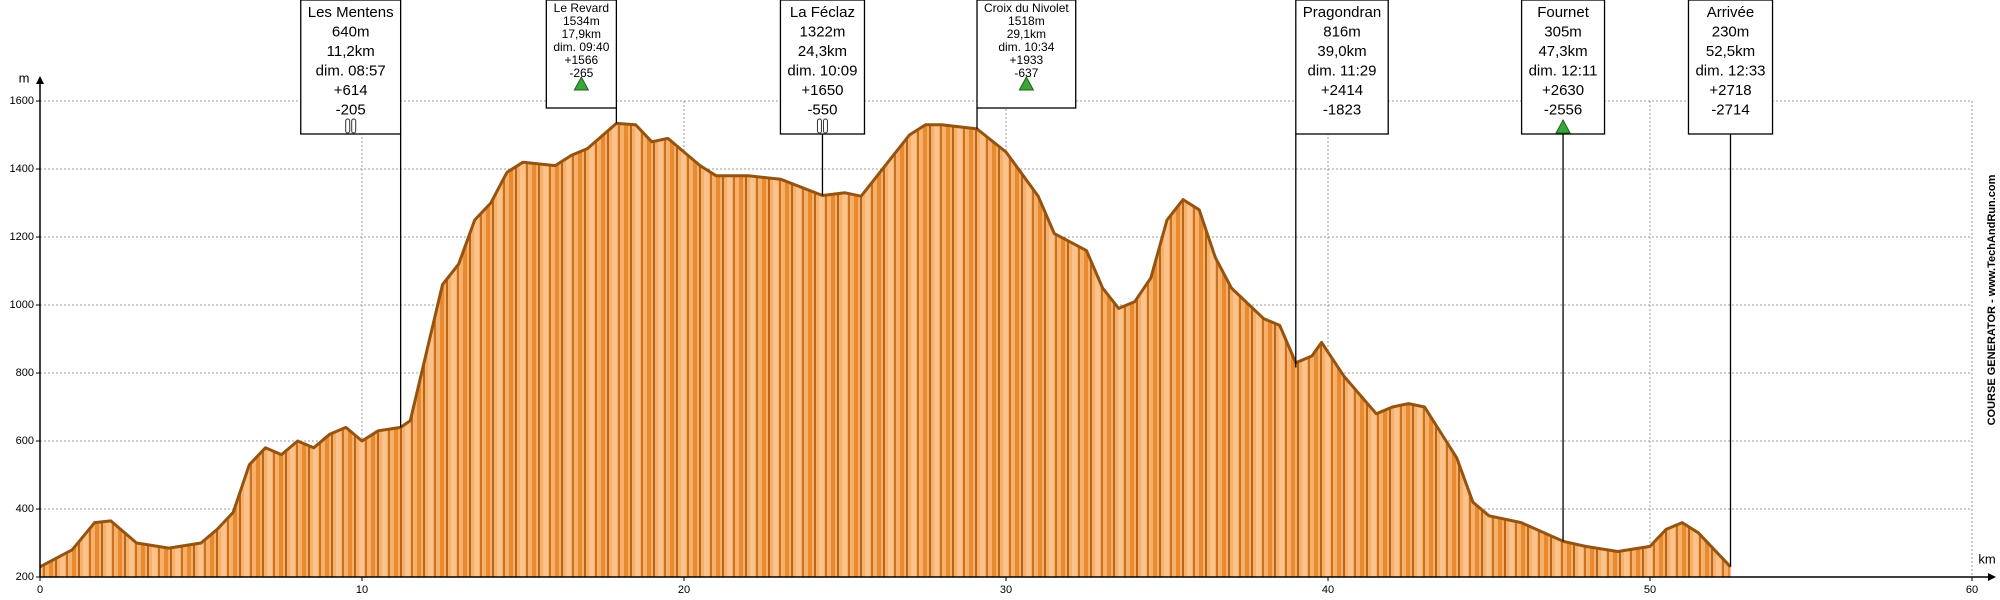 This screenshot has width=2000, height=600. What do you see at coordinates (1026, 21) in the screenshot?
I see `waypoint-elevation: 1518m` at bounding box center [1026, 21].